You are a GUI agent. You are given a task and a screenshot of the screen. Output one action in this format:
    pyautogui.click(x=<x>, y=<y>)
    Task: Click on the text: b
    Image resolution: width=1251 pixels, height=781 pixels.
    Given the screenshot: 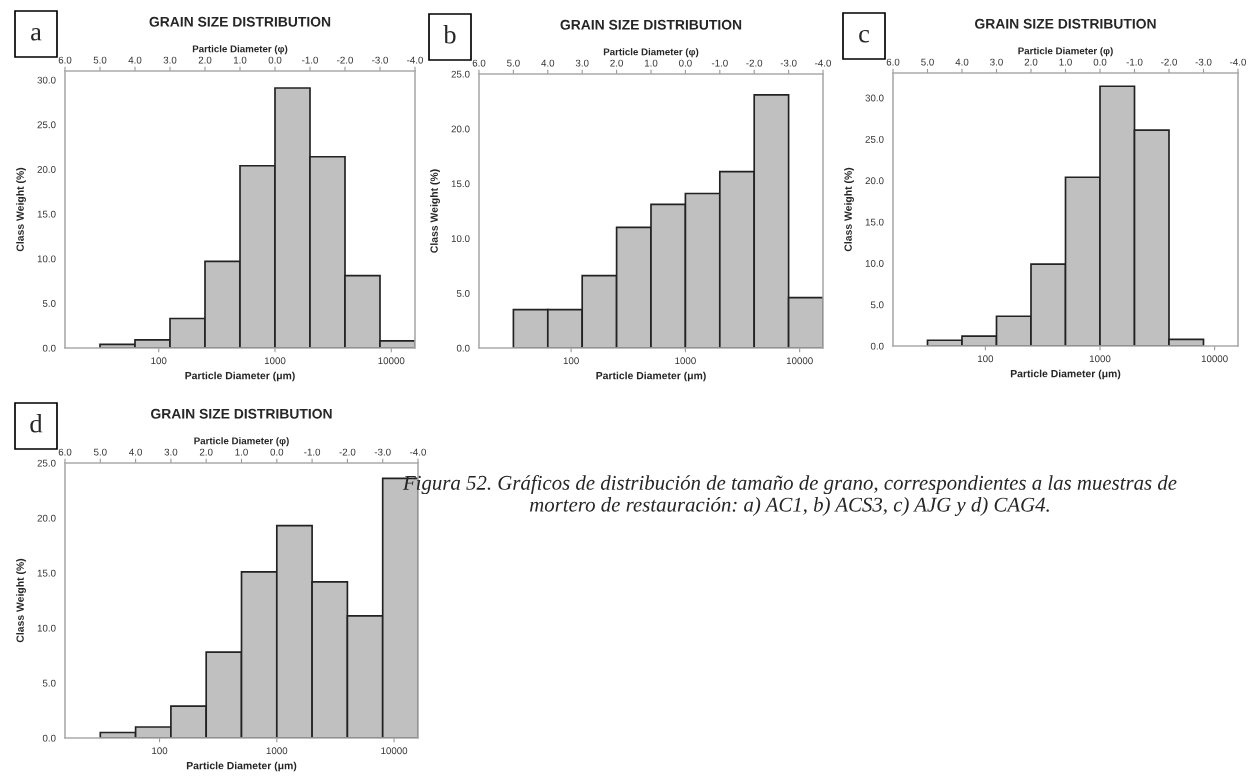 What is the action you would take?
    pyautogui.click(x=449, y=34)
    